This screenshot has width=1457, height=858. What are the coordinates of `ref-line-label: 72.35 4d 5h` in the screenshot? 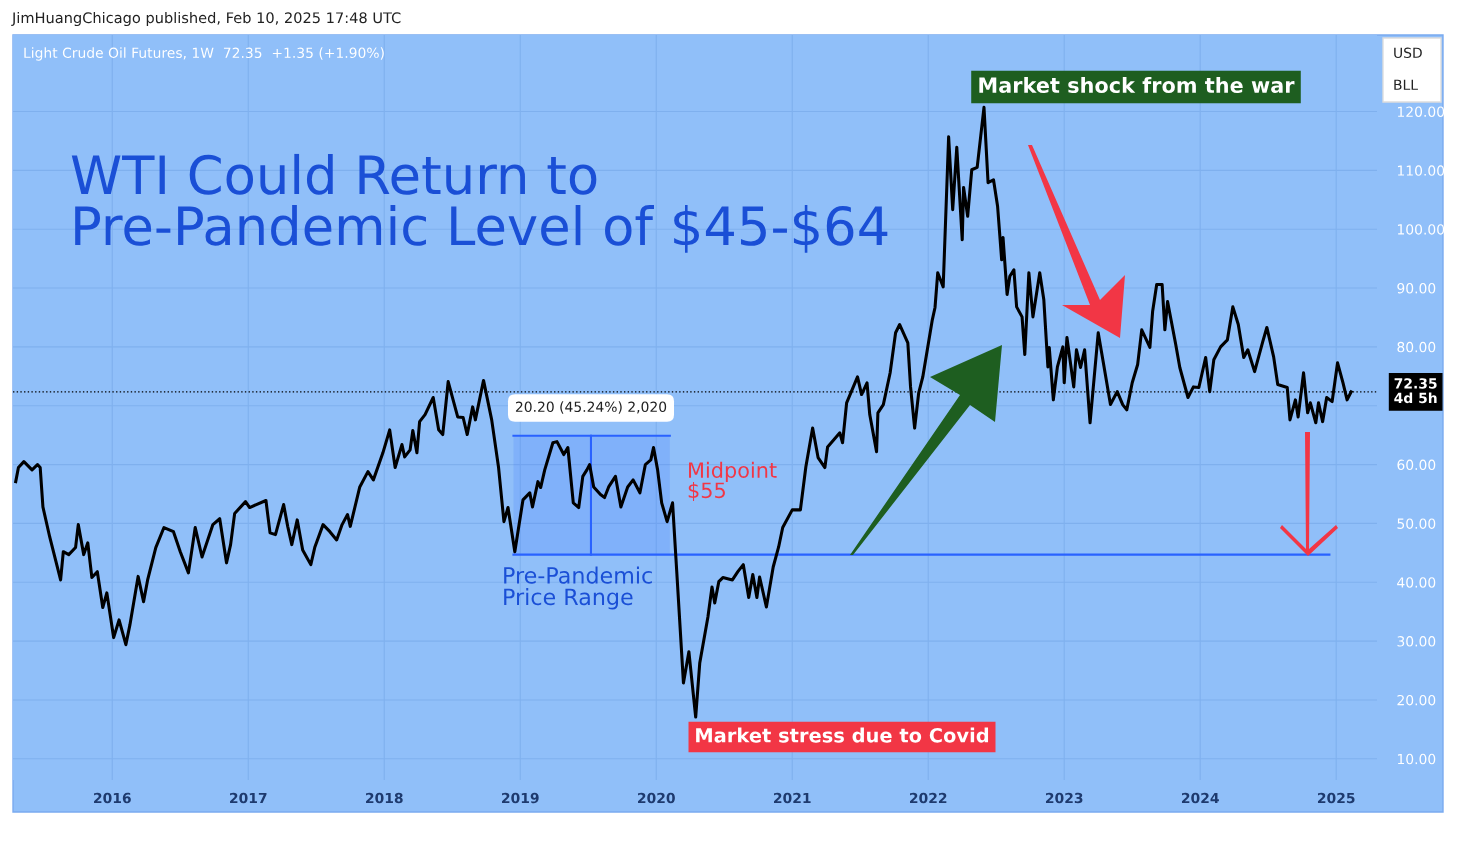 It's located at (1415, 391).